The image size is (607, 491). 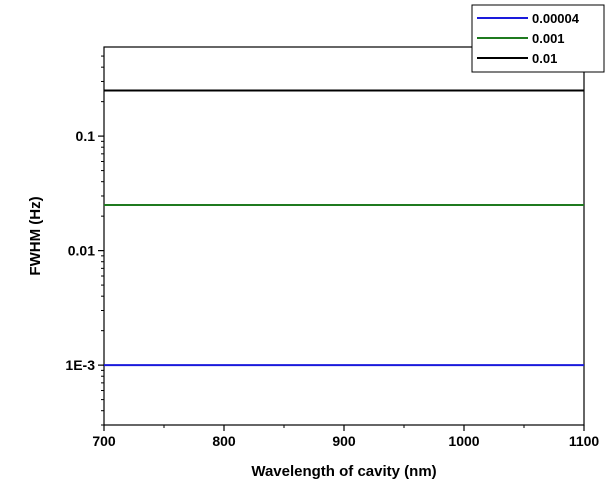 I want to click on legend-label-1: 0.001, so click(x=548, y=38).